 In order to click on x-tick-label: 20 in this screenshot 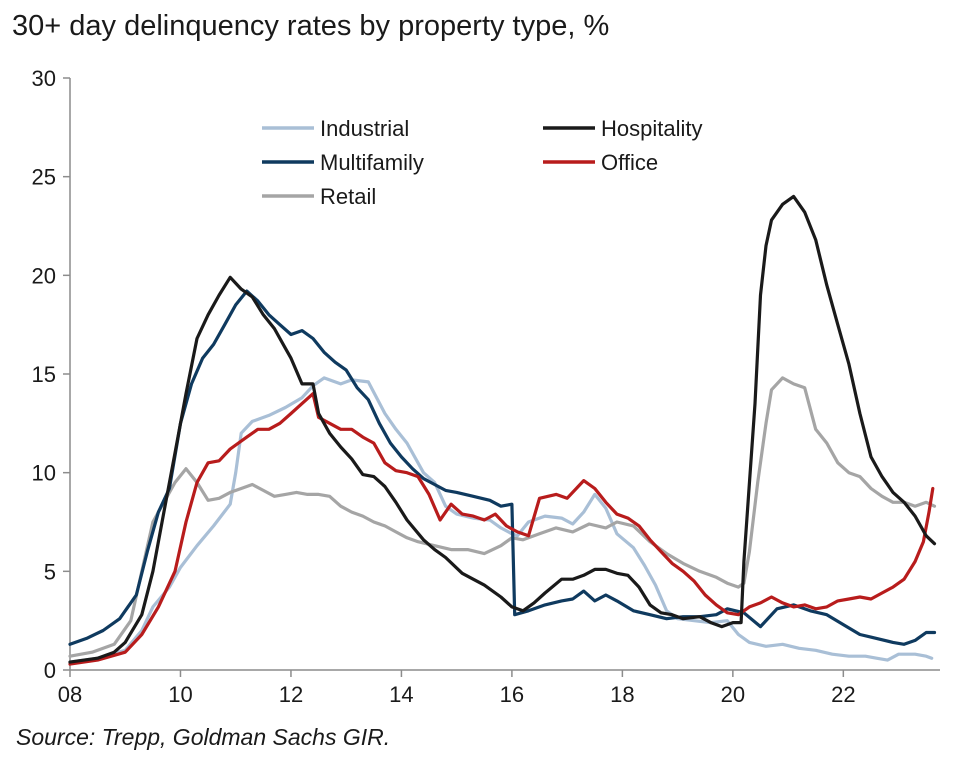, I will do `click(733, 694)`.